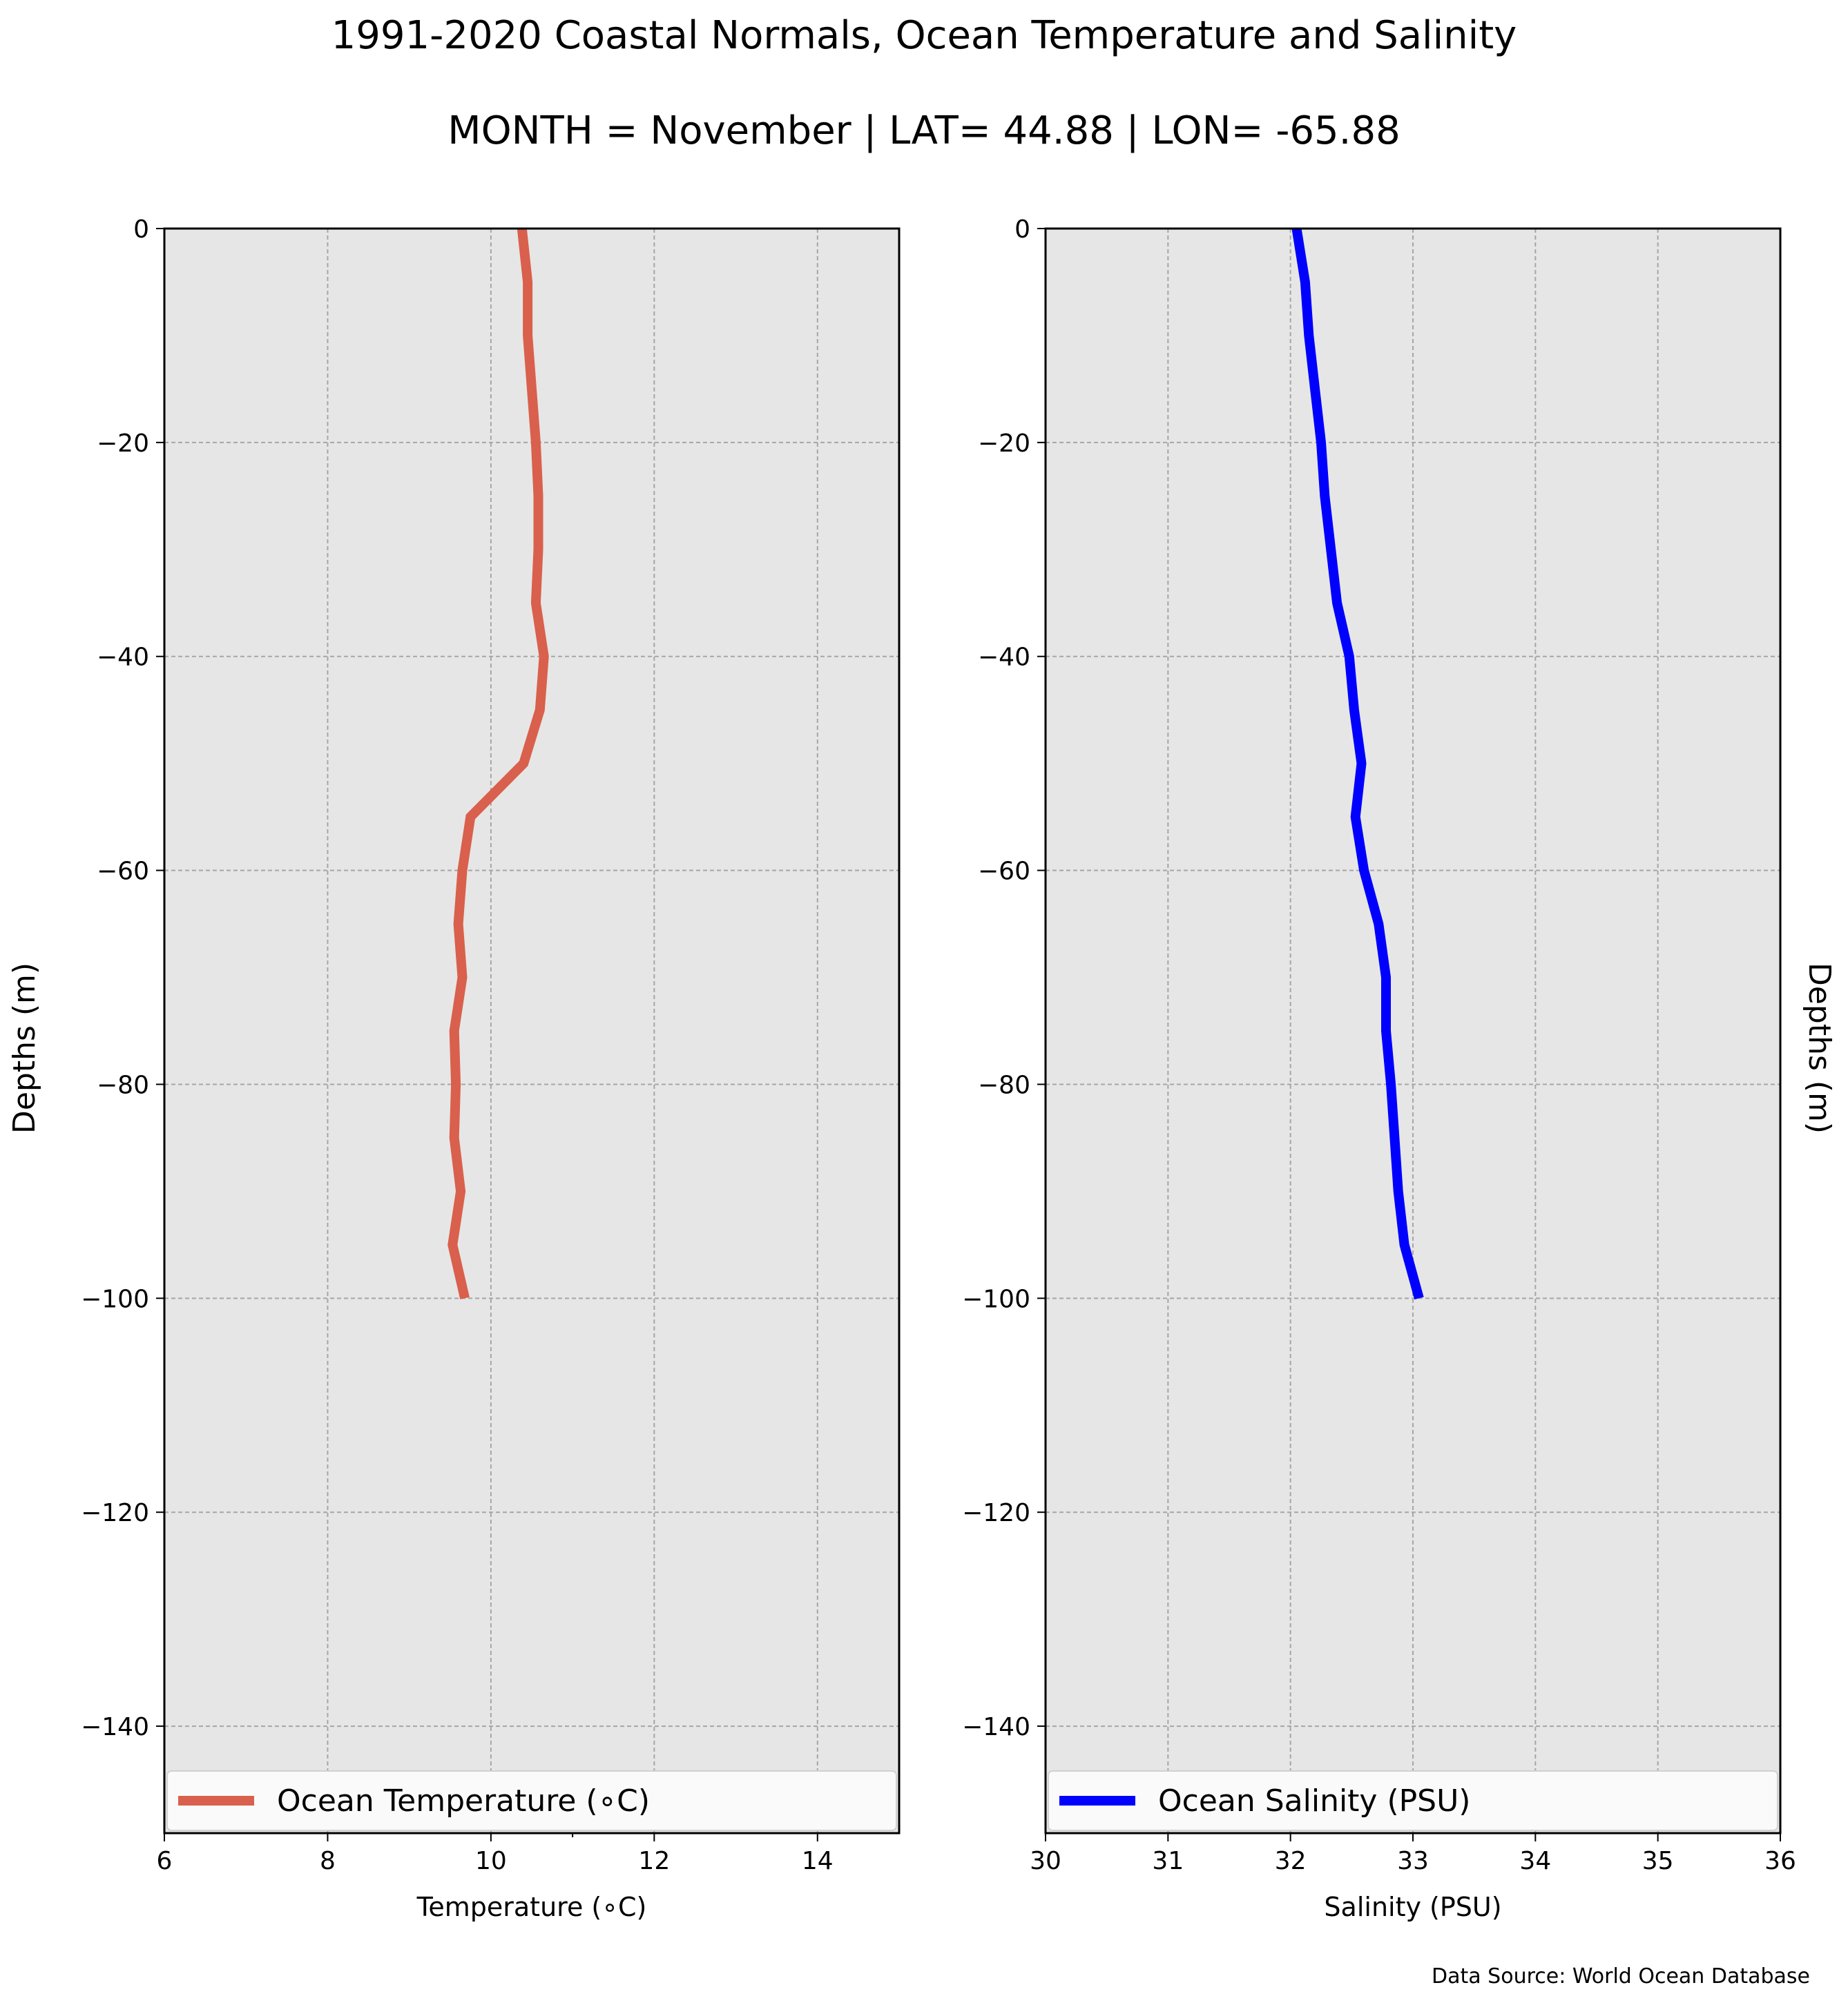  I want to click on x-tick-label: 12, so click(654, 1861).